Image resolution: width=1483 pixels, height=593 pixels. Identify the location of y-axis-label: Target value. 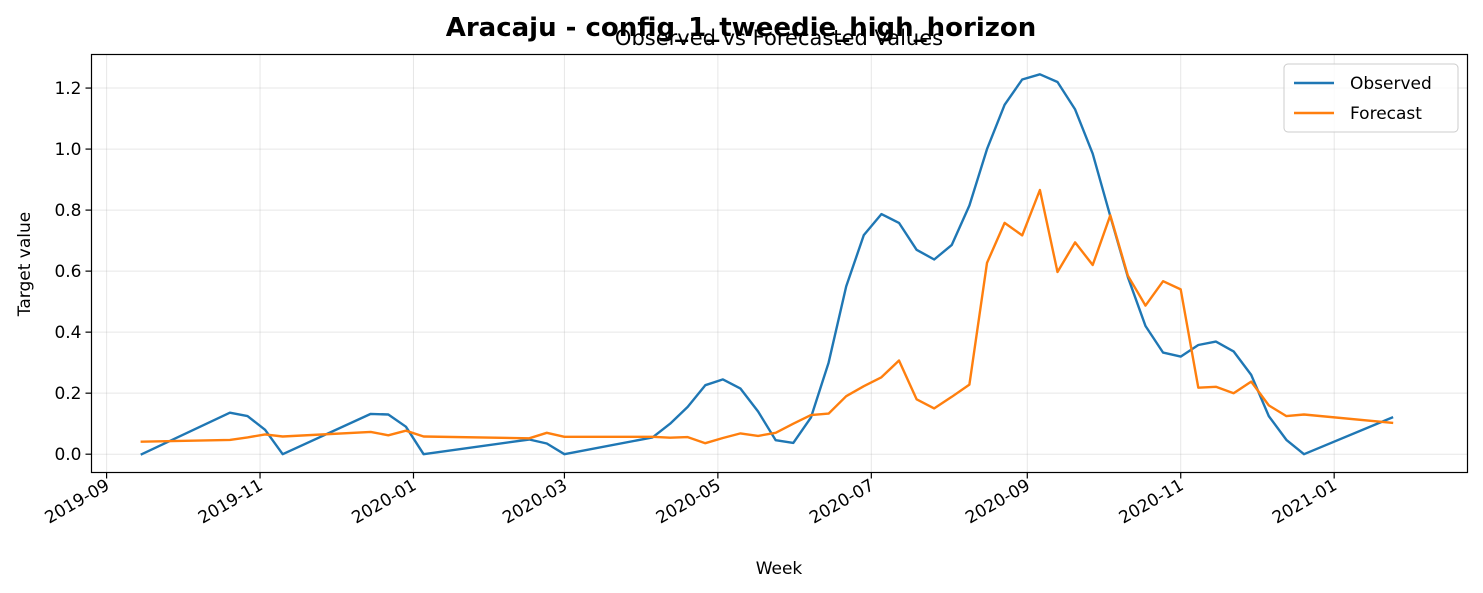
(25, 264).